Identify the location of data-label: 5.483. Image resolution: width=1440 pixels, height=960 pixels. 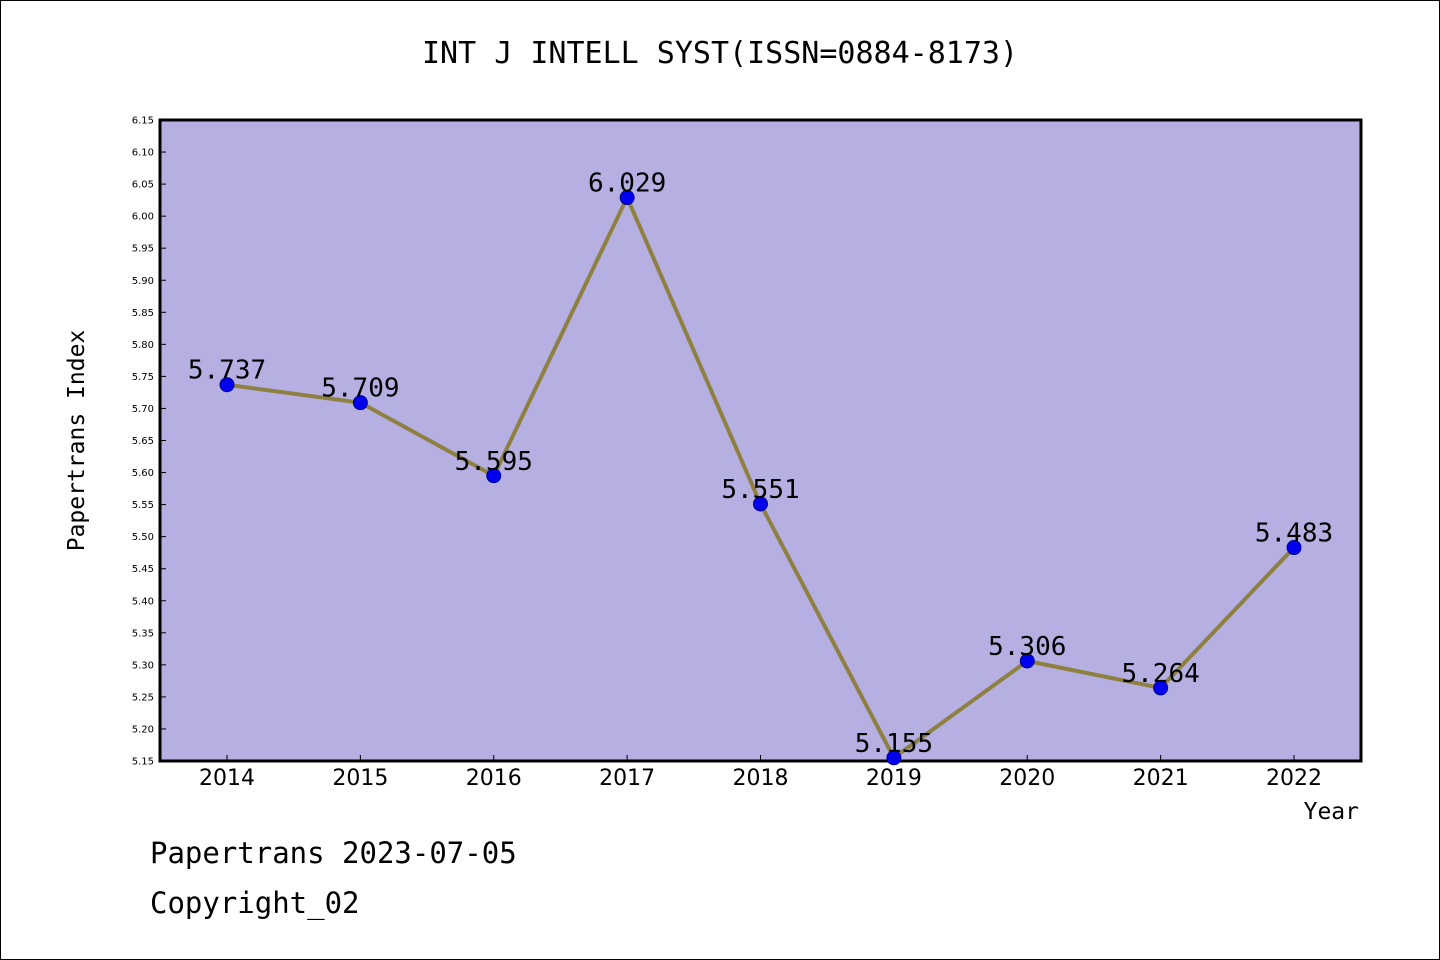
(1294, 534).